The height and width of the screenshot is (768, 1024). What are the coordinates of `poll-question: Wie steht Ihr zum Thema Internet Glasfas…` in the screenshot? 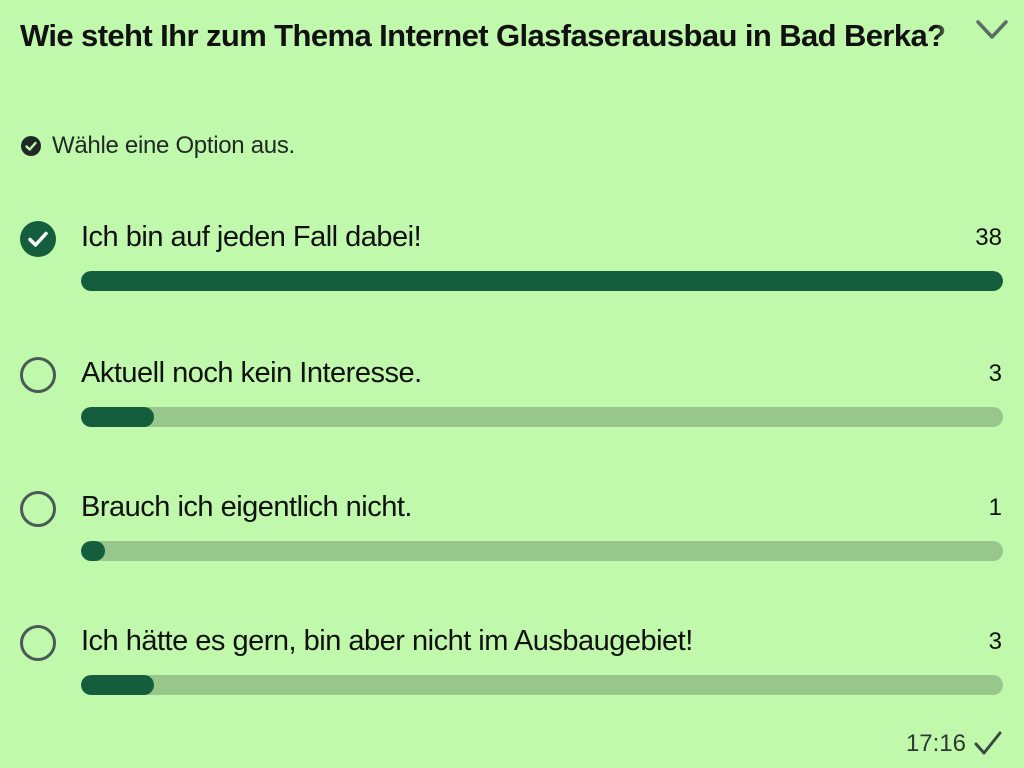 It's located at (483, 35).